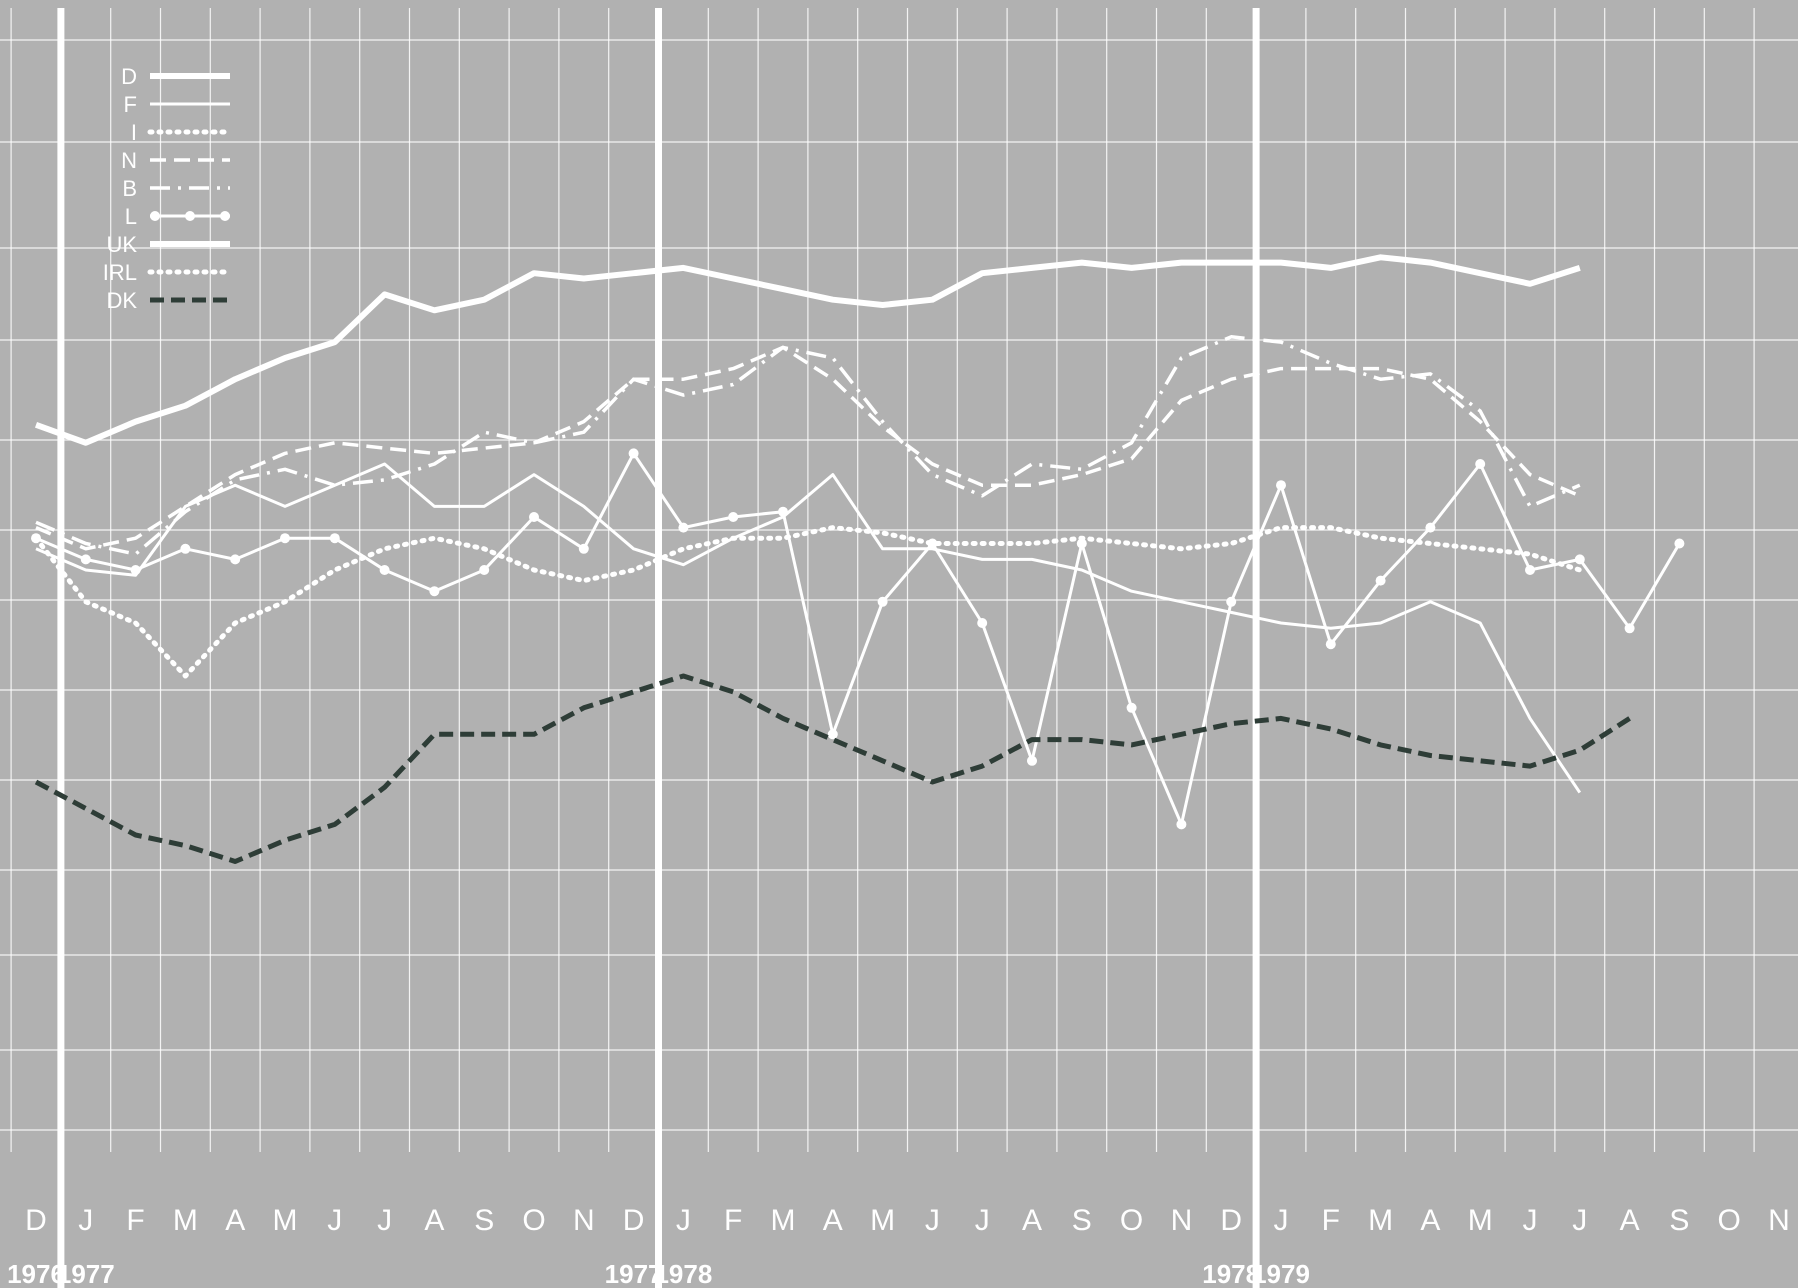  What do you see at coordinates (130, 104) in the screenshot?
I see `legend-label-f: F` at bounding box center [130, 104].